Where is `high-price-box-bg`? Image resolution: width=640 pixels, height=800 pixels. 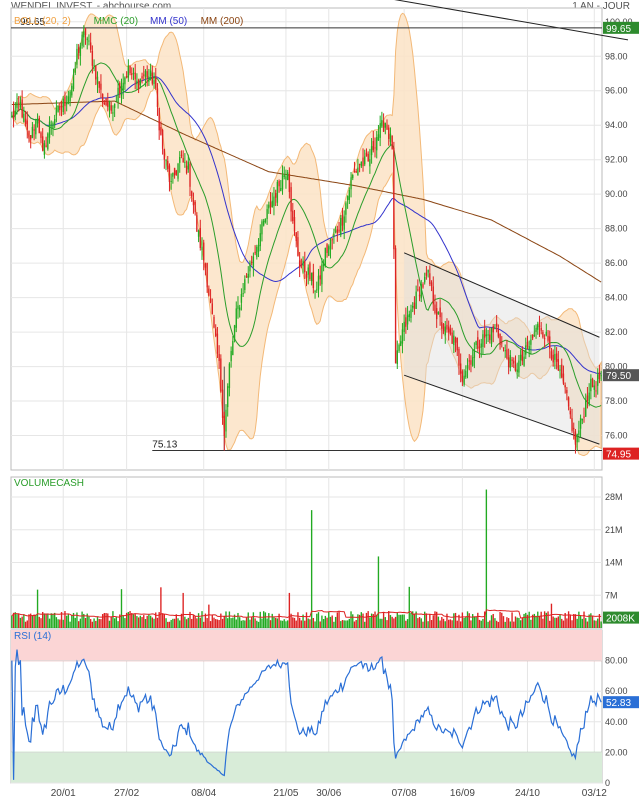
high-price-box-bg is located at coordinates (621, 27).